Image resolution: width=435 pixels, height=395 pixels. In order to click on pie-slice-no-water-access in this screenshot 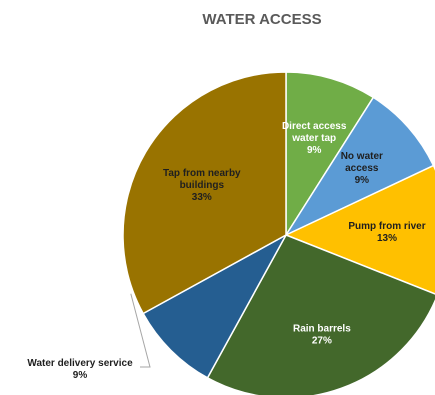, I will do `click(359, 166)`.